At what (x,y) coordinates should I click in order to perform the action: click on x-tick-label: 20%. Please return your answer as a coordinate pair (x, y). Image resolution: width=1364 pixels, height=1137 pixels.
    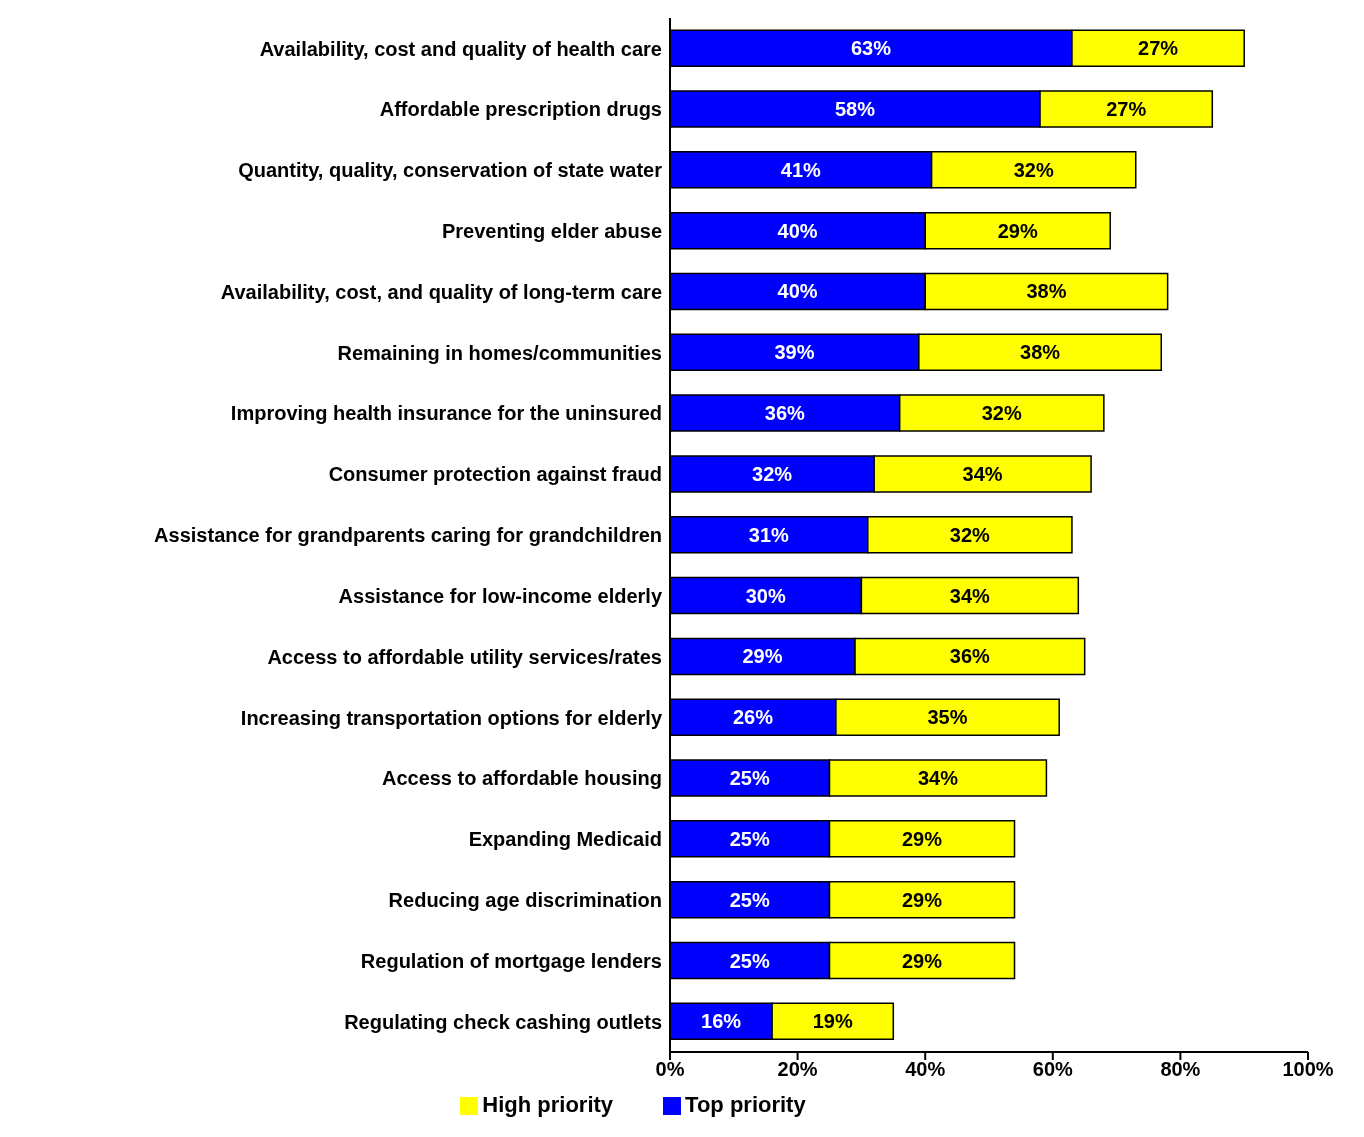
    Looking at the image, I should click on (797, 1069).